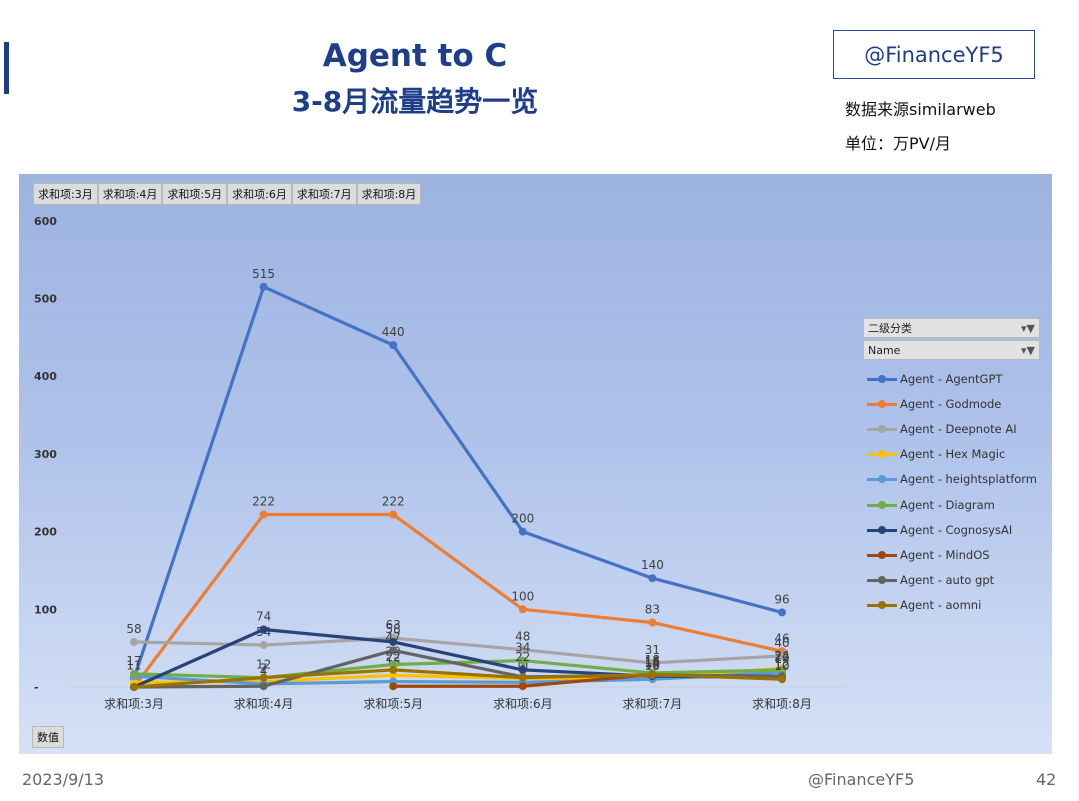  Describe the element at coordinates (951, 328) in the screenshot. I see `legend-filter-category: 二级分类 ▾▼` at that location.